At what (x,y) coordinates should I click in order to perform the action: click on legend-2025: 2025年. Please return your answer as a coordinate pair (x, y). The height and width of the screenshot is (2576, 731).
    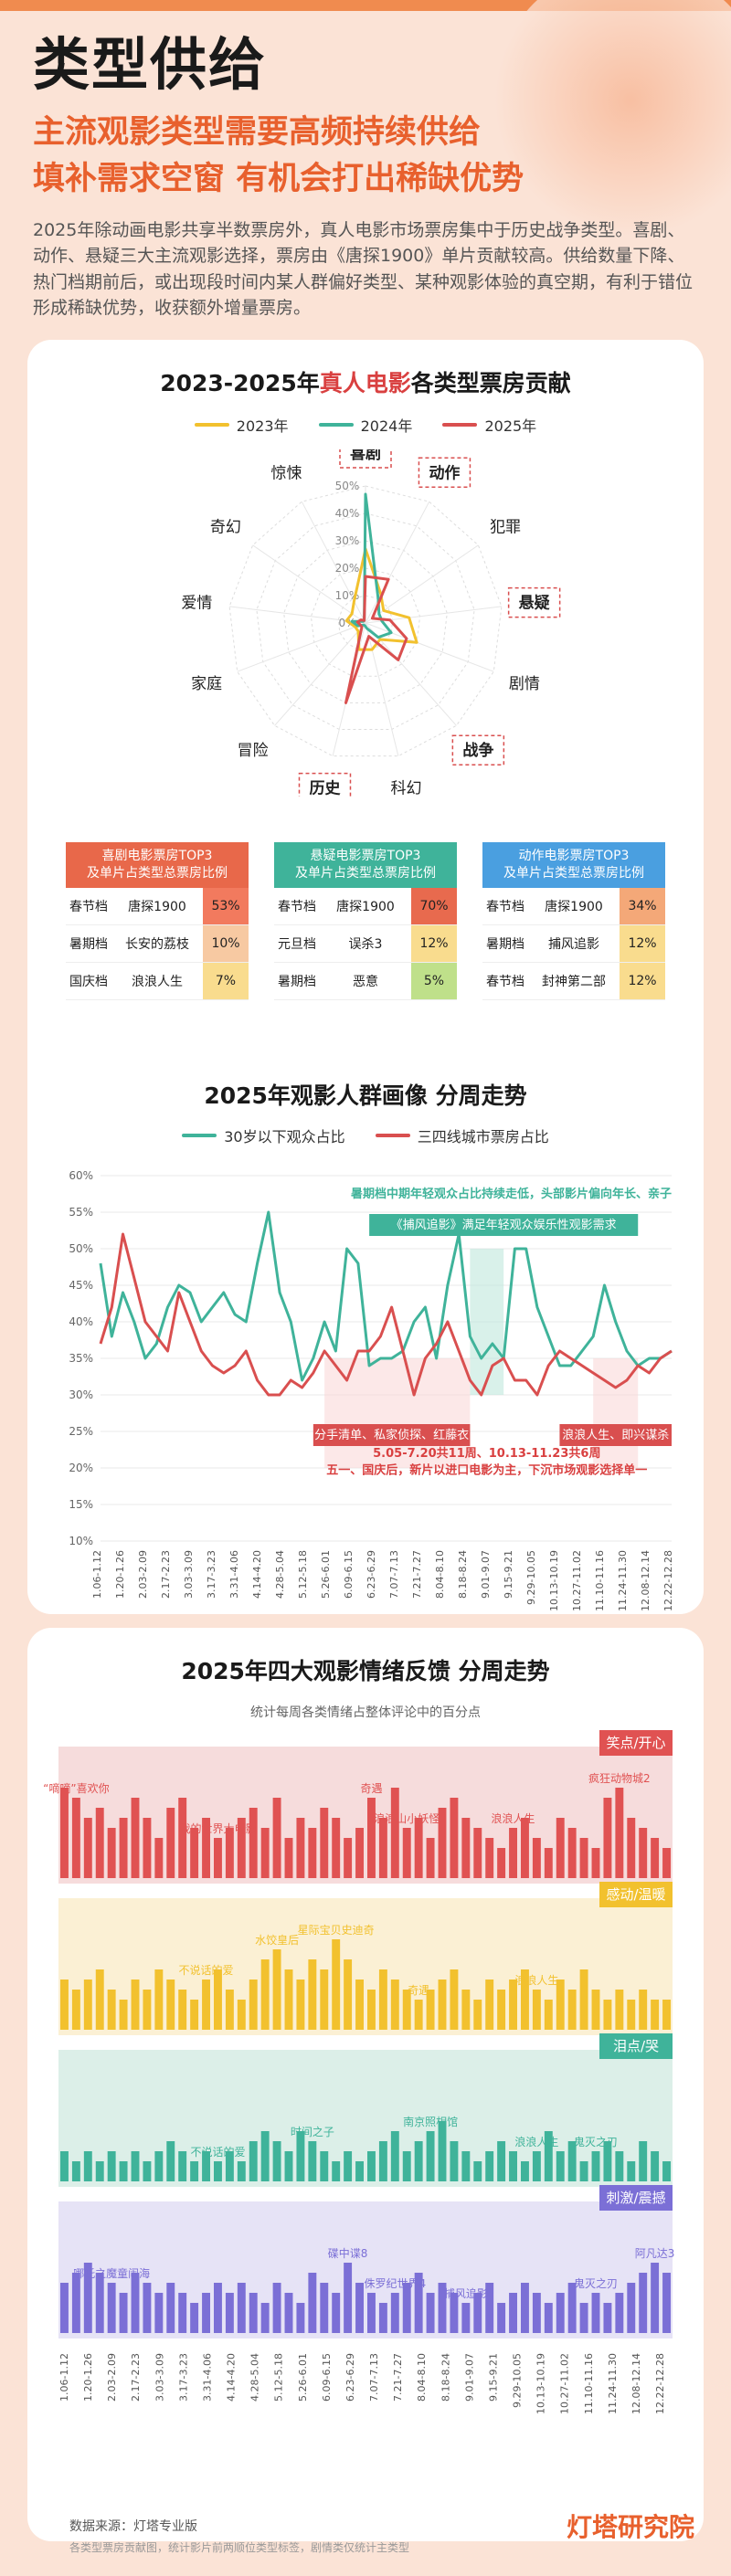
    Looking at the image, I should click on (489, 425).